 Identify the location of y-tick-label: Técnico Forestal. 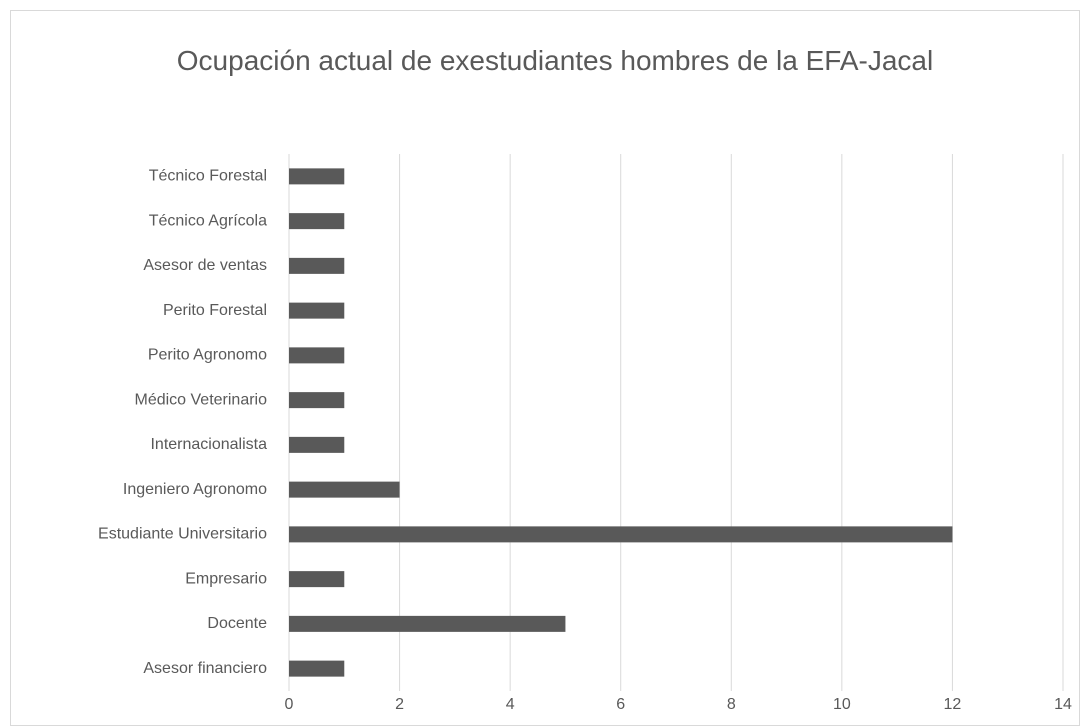
(208, 176).